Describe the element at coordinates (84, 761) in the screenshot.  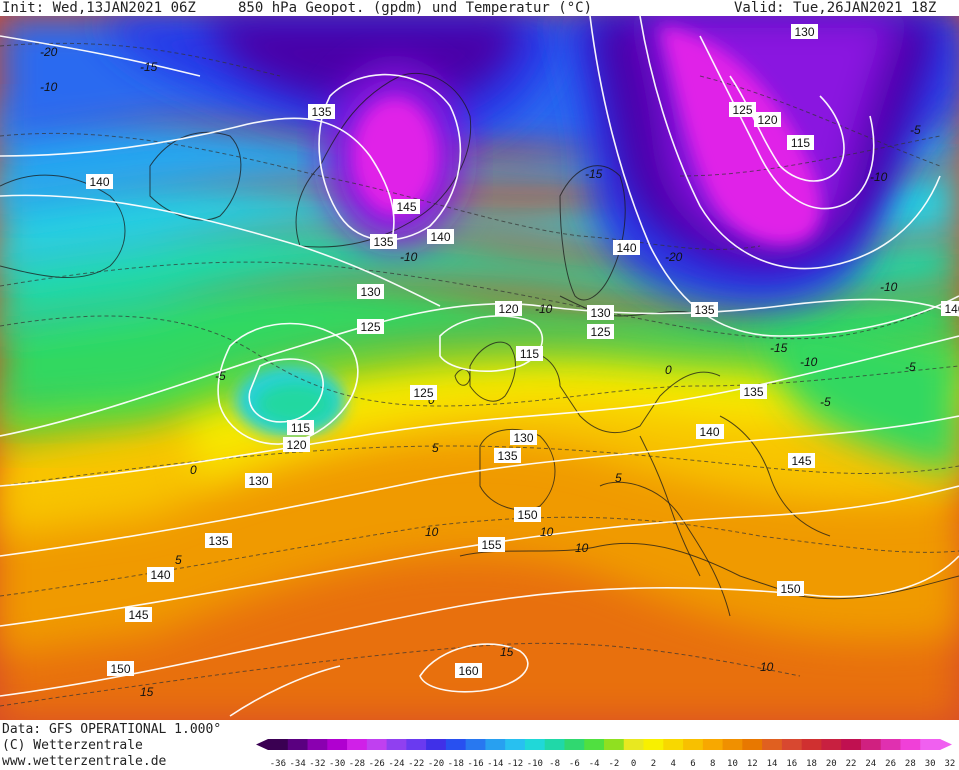
I see `website-link: www.wetterzentrale.de` at that location.